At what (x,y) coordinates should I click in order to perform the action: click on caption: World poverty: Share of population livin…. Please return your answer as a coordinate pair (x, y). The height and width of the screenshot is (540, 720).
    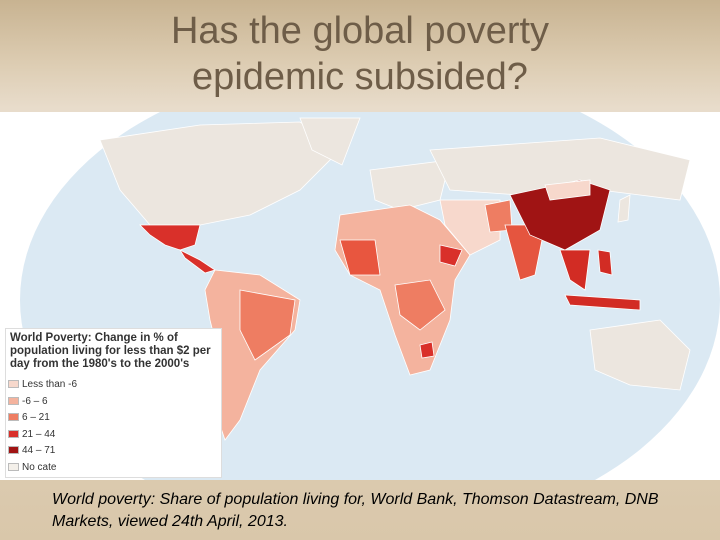
    Looking at the image, I should click on (355, 510).